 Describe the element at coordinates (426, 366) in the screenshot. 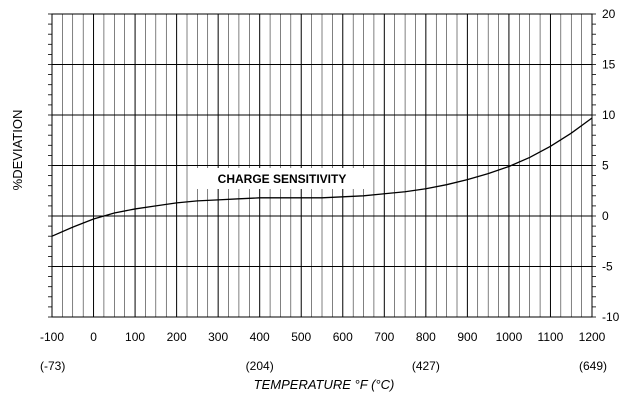

I see `x-tick-label-celsius: (427)` at that location.